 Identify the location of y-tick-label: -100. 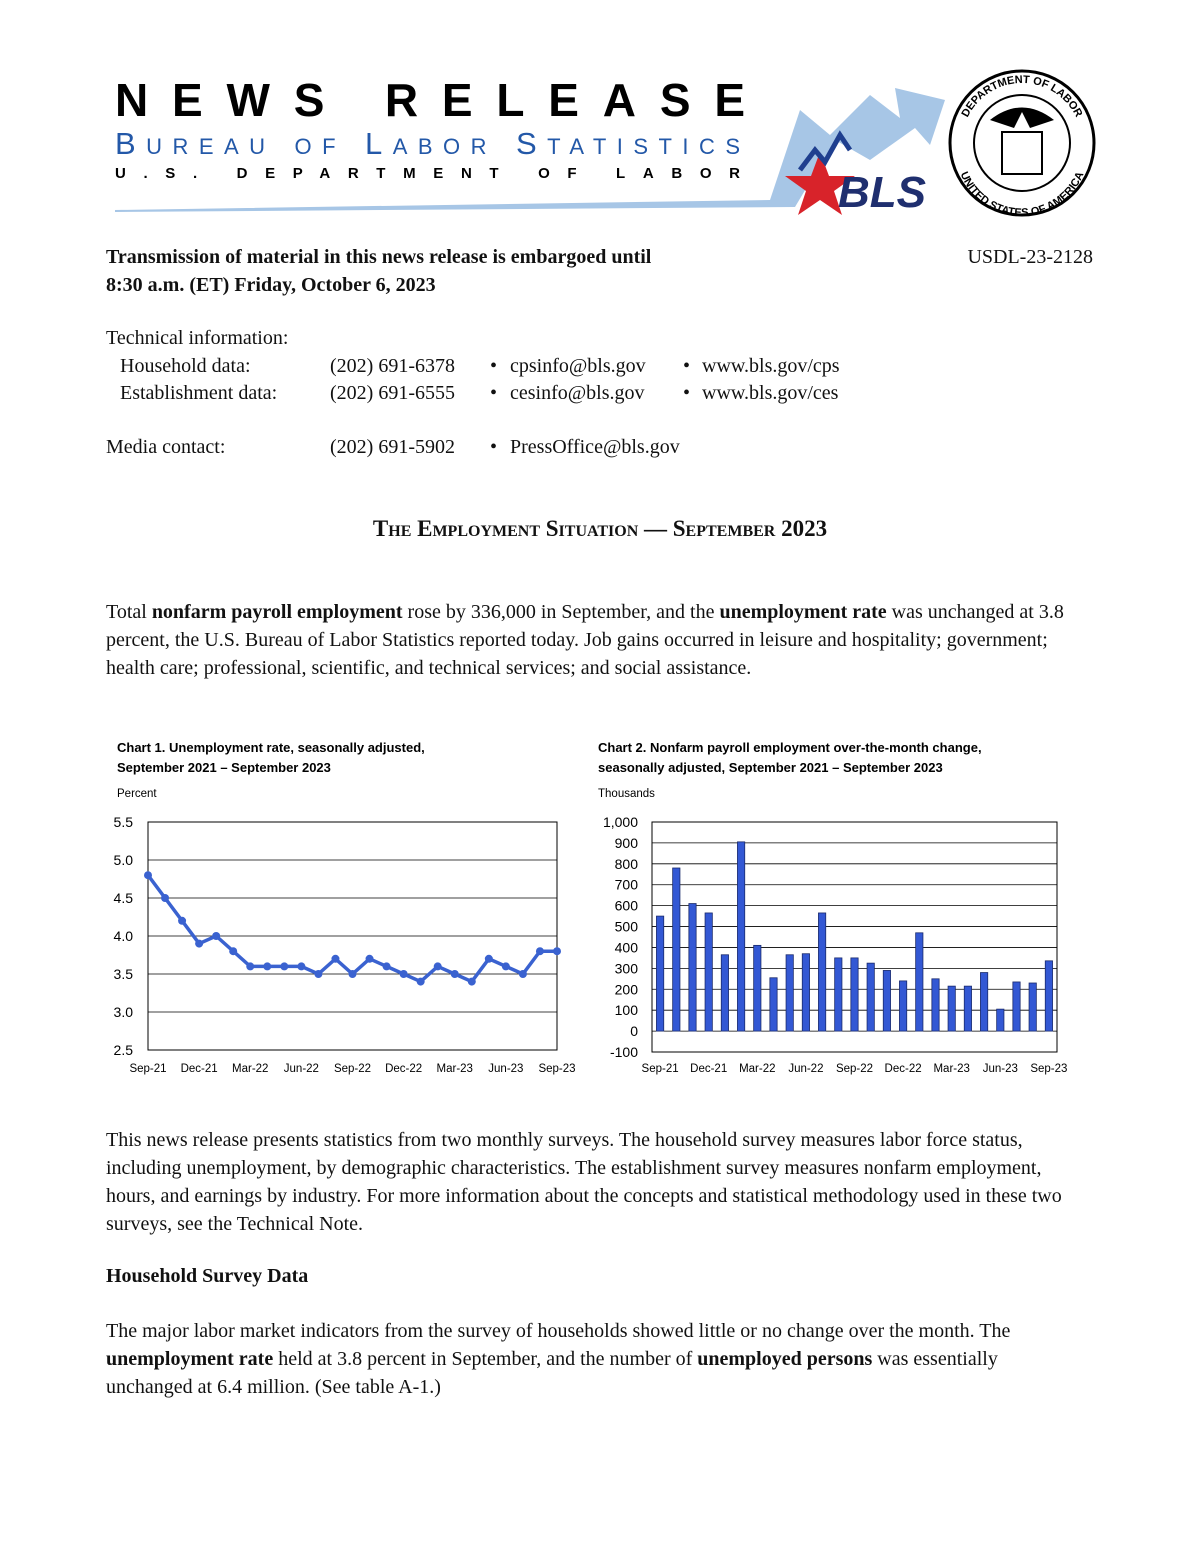
(624, 1052).